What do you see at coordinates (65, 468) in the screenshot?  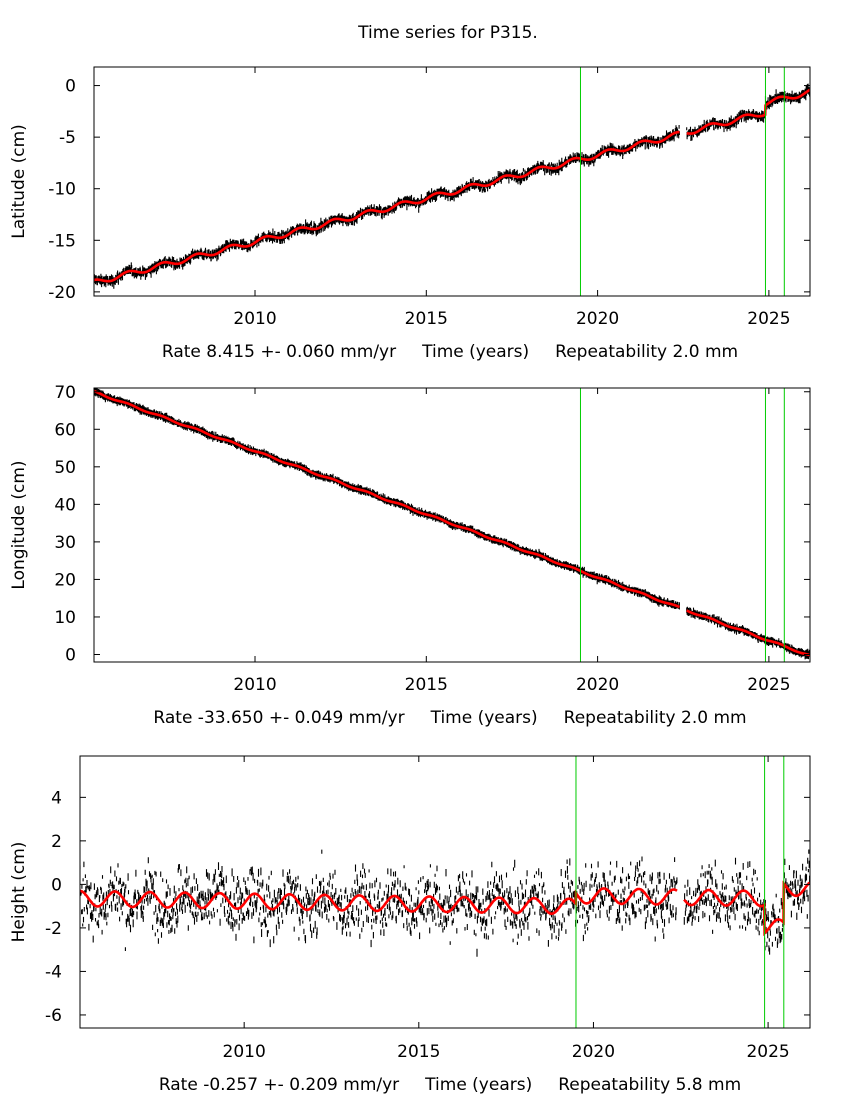 I see `y-tick-label: 50` at bounding box center [65, 468].